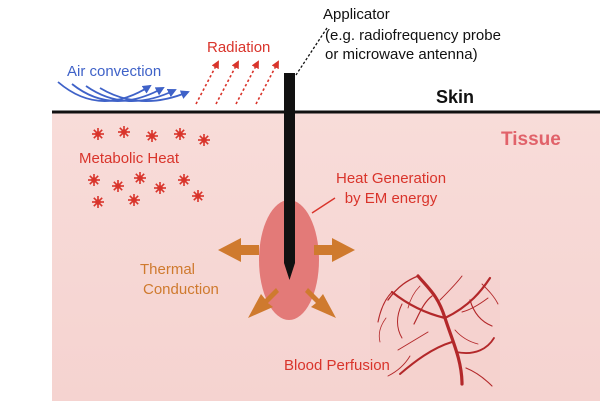 This screenshot has width=616, height=406. What do you see at coordinates (237, 82) in the screenshot?
I see `radiation-arrow-icon` at bounding box center [237, 82].